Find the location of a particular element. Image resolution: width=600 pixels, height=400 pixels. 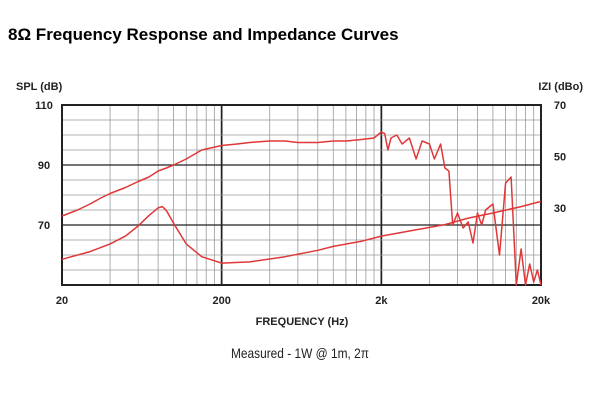

y-left-tick-label: 110 is located at coordinates (44, 106).